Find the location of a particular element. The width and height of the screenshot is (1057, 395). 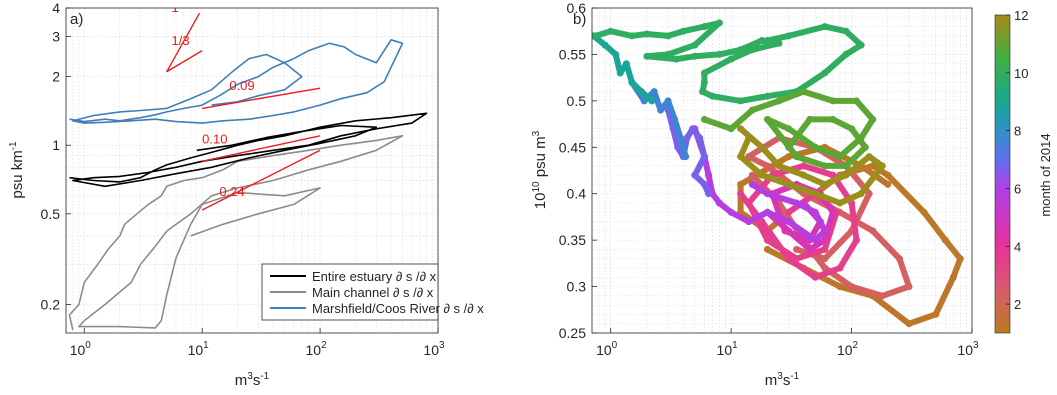

colorbar-label: month of 2014 is located at coordinates (1045, 174).